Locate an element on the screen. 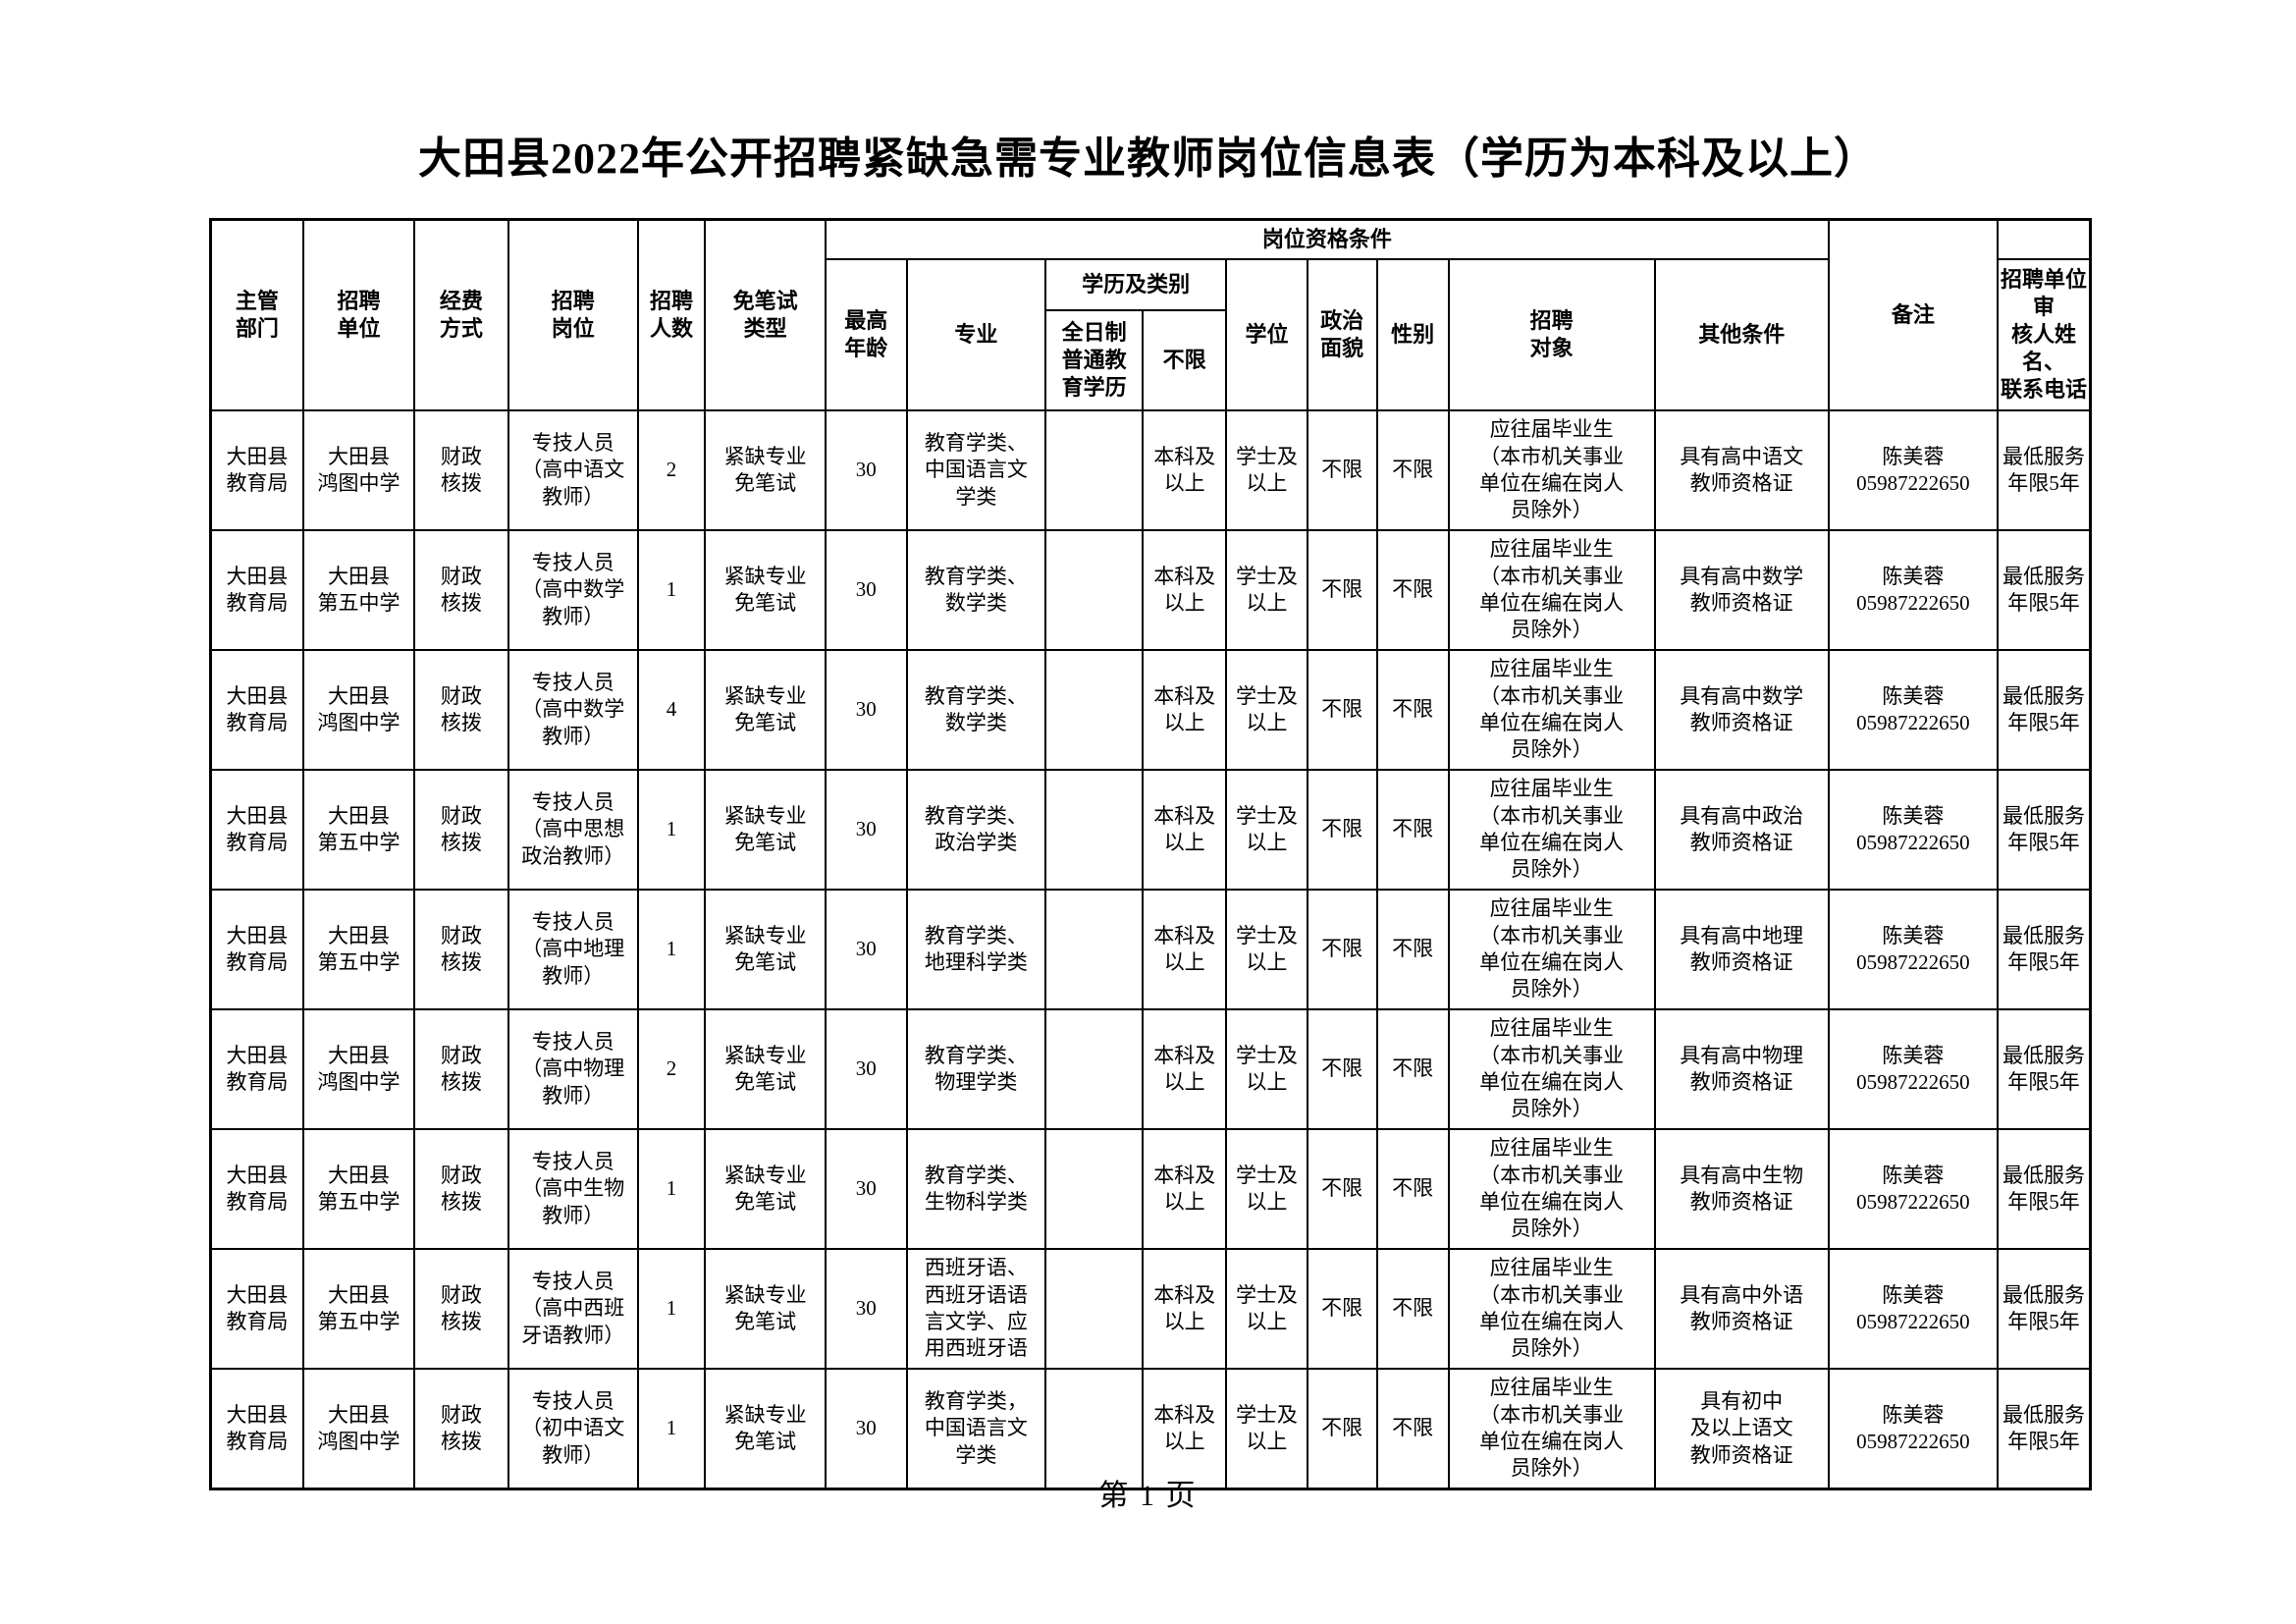 The image size is (2296, 1624). cell-position: 专技人员 （初中语文 教师） is located at coordinates (573, 1429).